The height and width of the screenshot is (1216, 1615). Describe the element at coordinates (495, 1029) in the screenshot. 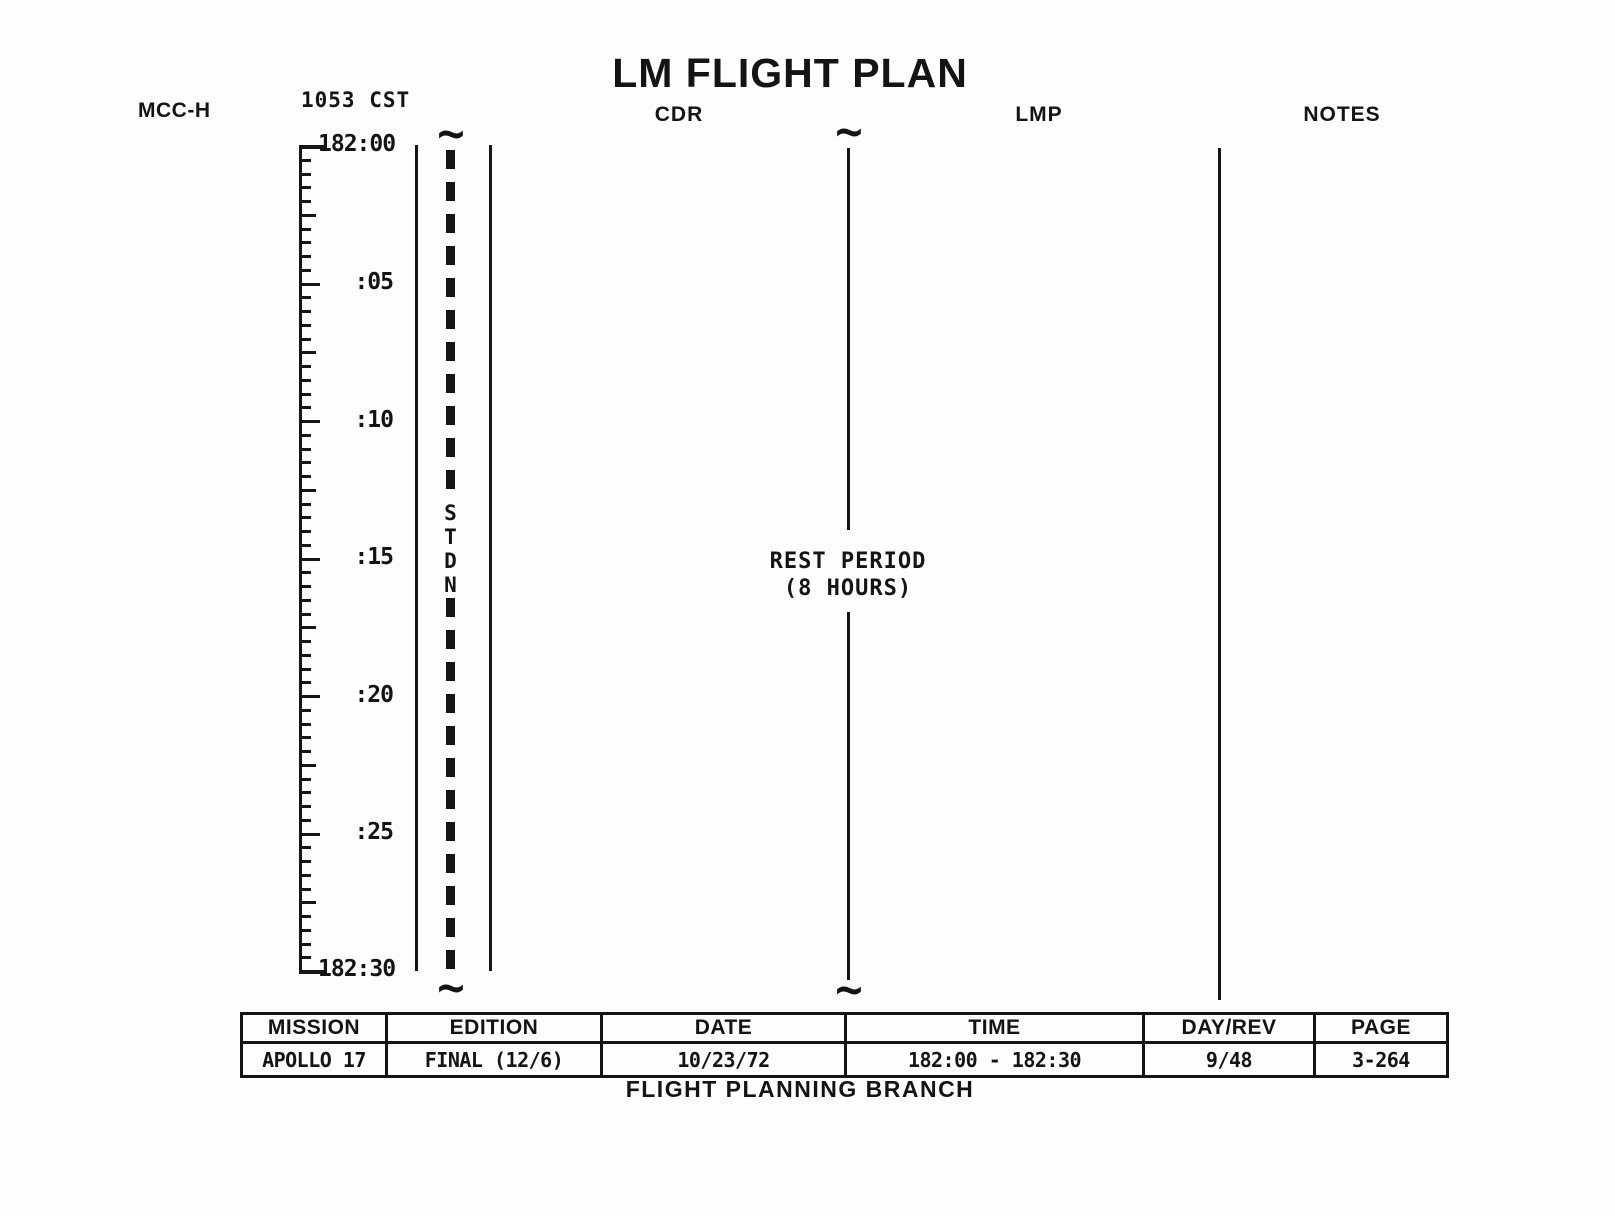

I see `table-header-edition: EDITION` at that location.